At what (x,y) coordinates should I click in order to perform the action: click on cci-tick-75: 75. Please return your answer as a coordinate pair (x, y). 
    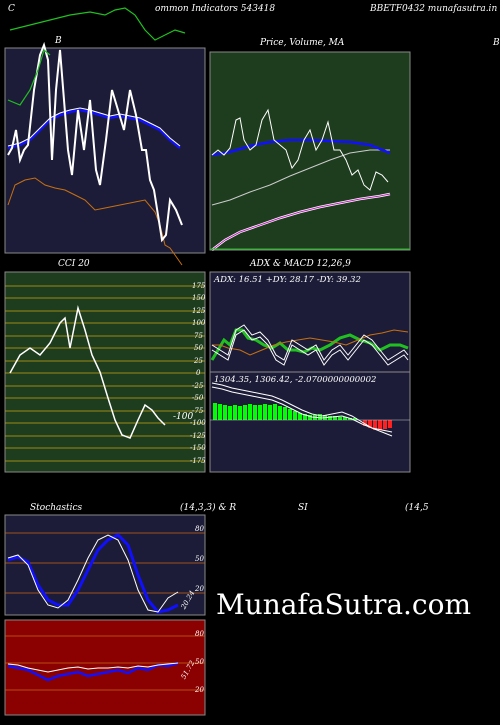
    Looking at the image, I should click on (198, 336).